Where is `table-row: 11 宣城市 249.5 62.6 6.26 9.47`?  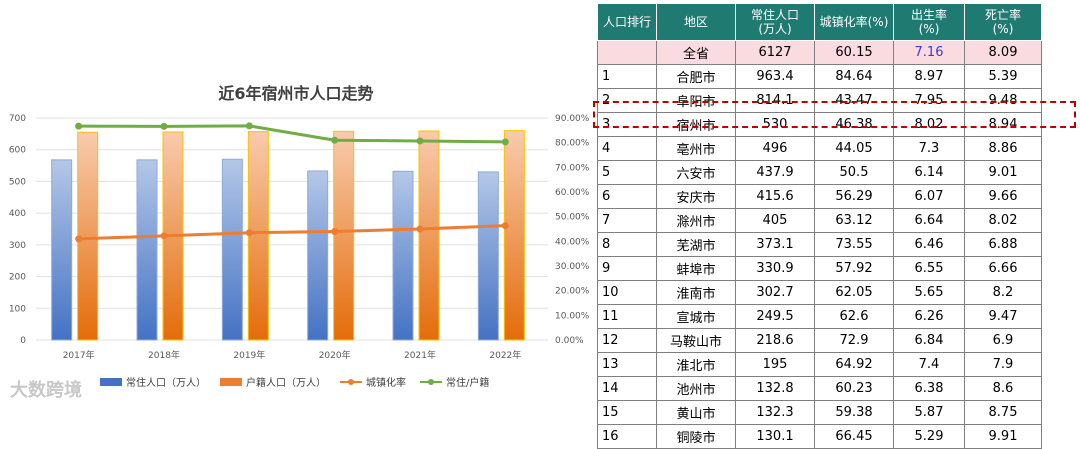
table-row: 11 宣城市 249.5 62.6 6.26 9.47 is located at coordinates (819, 316).